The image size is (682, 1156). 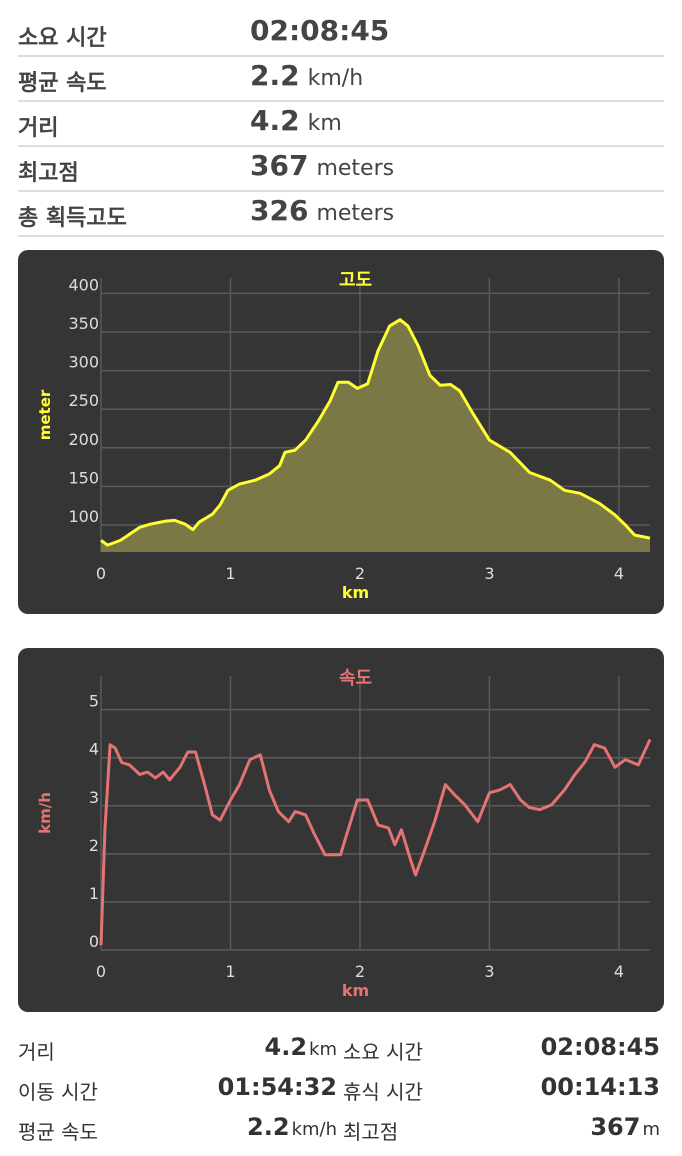 What do you see at coordinates (94, 749) in the screenshot?
I see `y-tick-label: 4` at bounding box center [94, 749].